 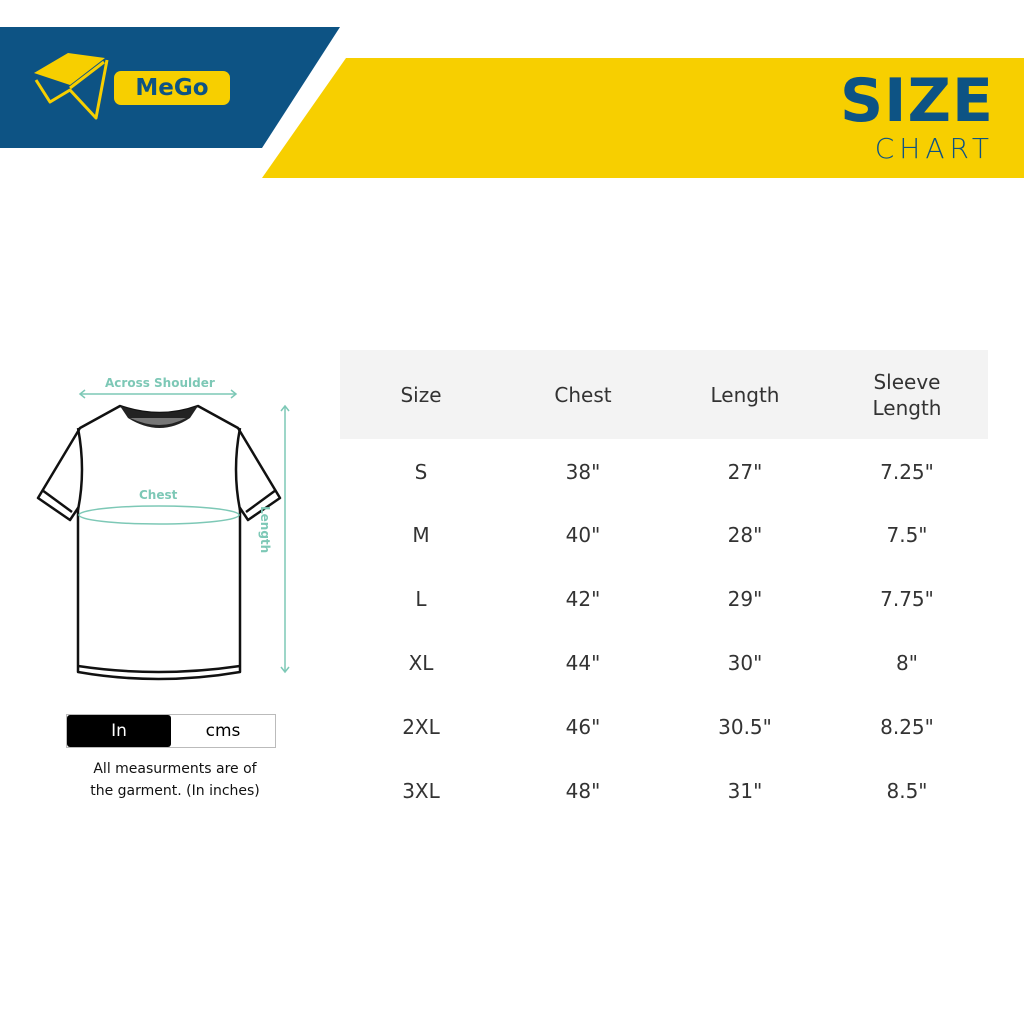 What do you see at coordinates (664, 727) in the screenshot?
I see `table-row: 2XL 46" 30.5" 8.25"` at bounding box center [664, 727].